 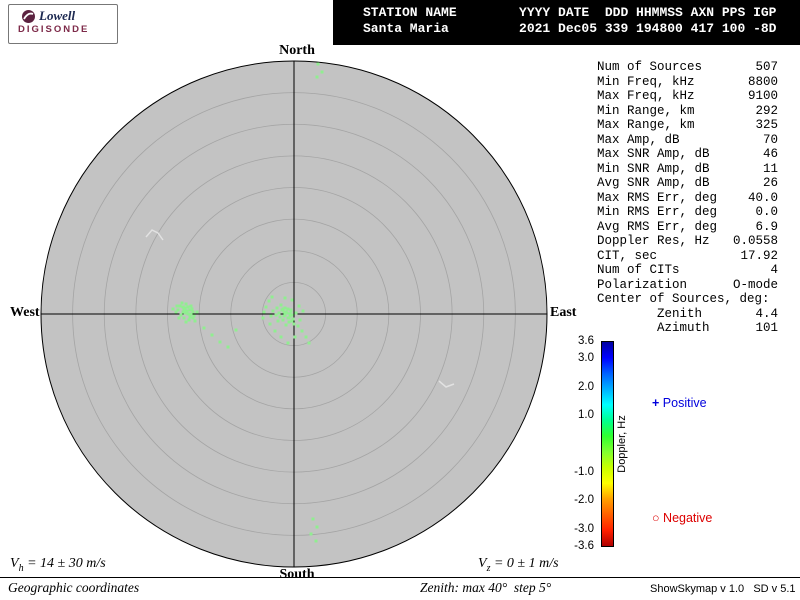 I want to click on negative-legend-label: Negative, so click(x=688, y=518).